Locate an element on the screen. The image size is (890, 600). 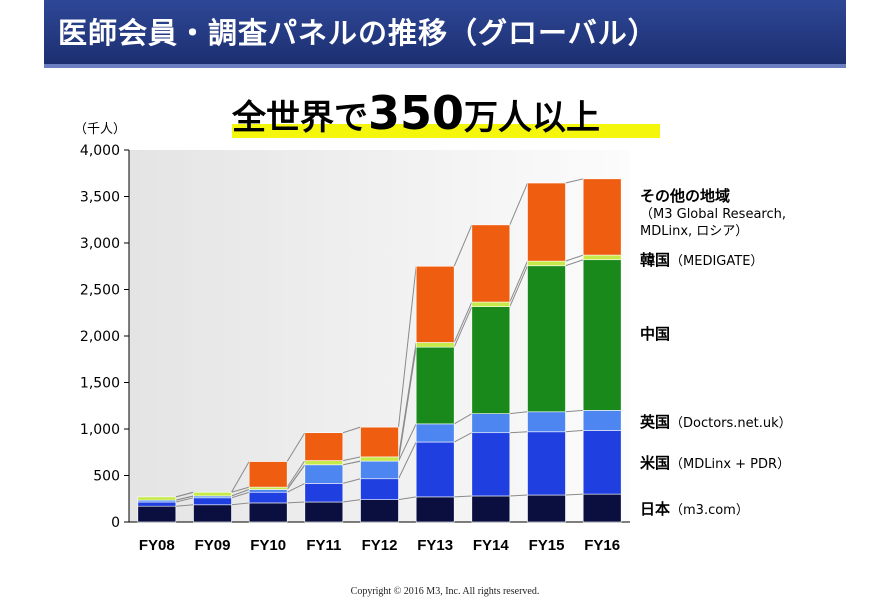
headline-highlight is located at coordinates (446, 131).